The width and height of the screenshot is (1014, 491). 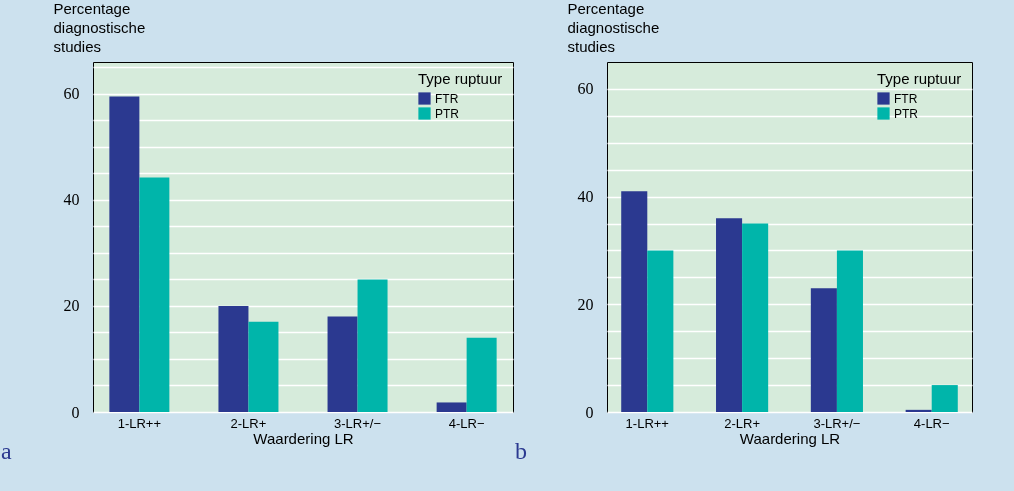 I want to click on text: a, so click(x=6, y=451).